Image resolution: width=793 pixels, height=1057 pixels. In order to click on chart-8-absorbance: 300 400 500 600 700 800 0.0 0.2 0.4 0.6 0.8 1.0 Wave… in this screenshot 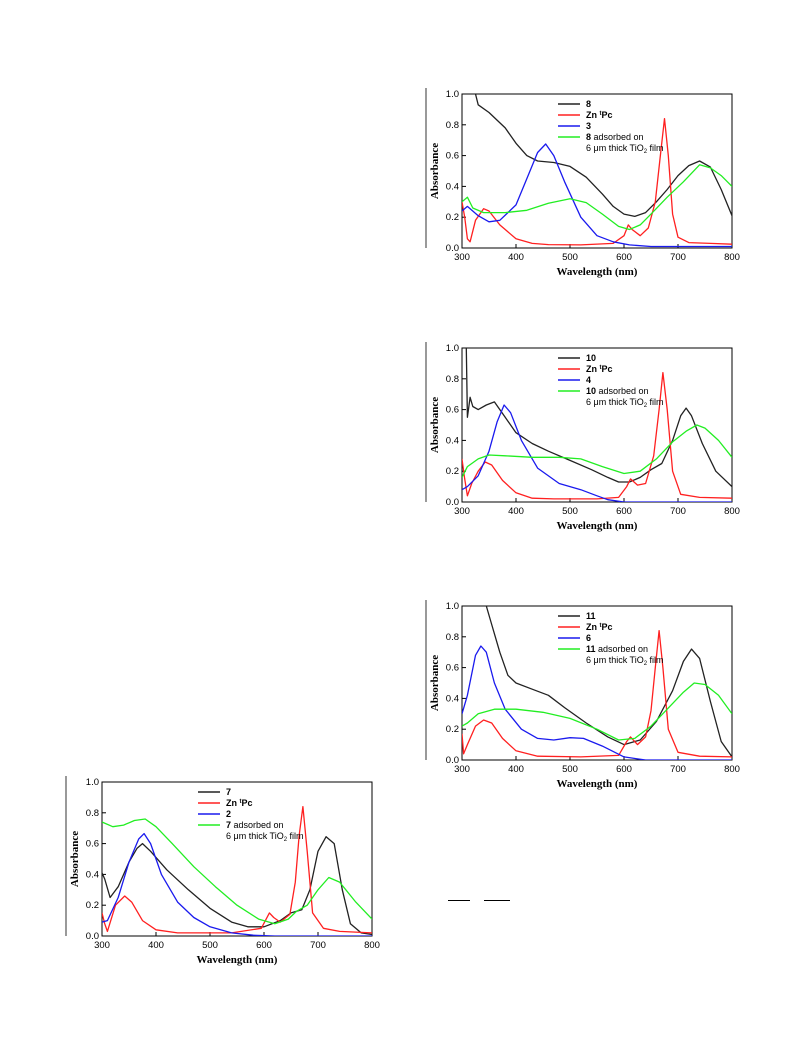, I will do `click(582, 183)`.